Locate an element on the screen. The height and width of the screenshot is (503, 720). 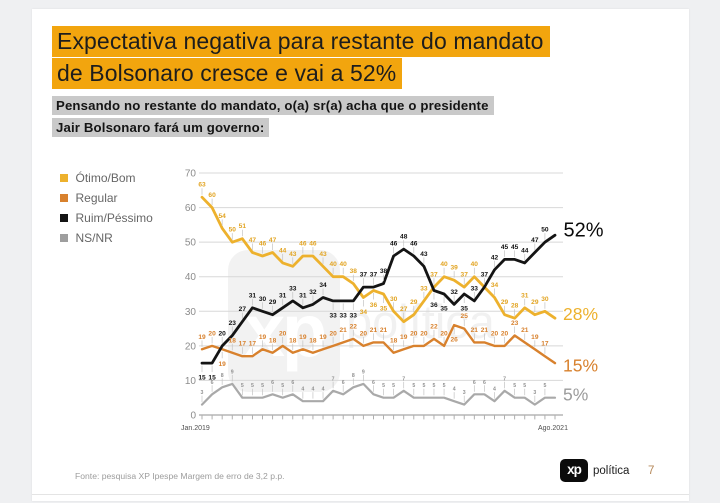
legend-swatch-otimo-bom is located at coordinates (64, 178).